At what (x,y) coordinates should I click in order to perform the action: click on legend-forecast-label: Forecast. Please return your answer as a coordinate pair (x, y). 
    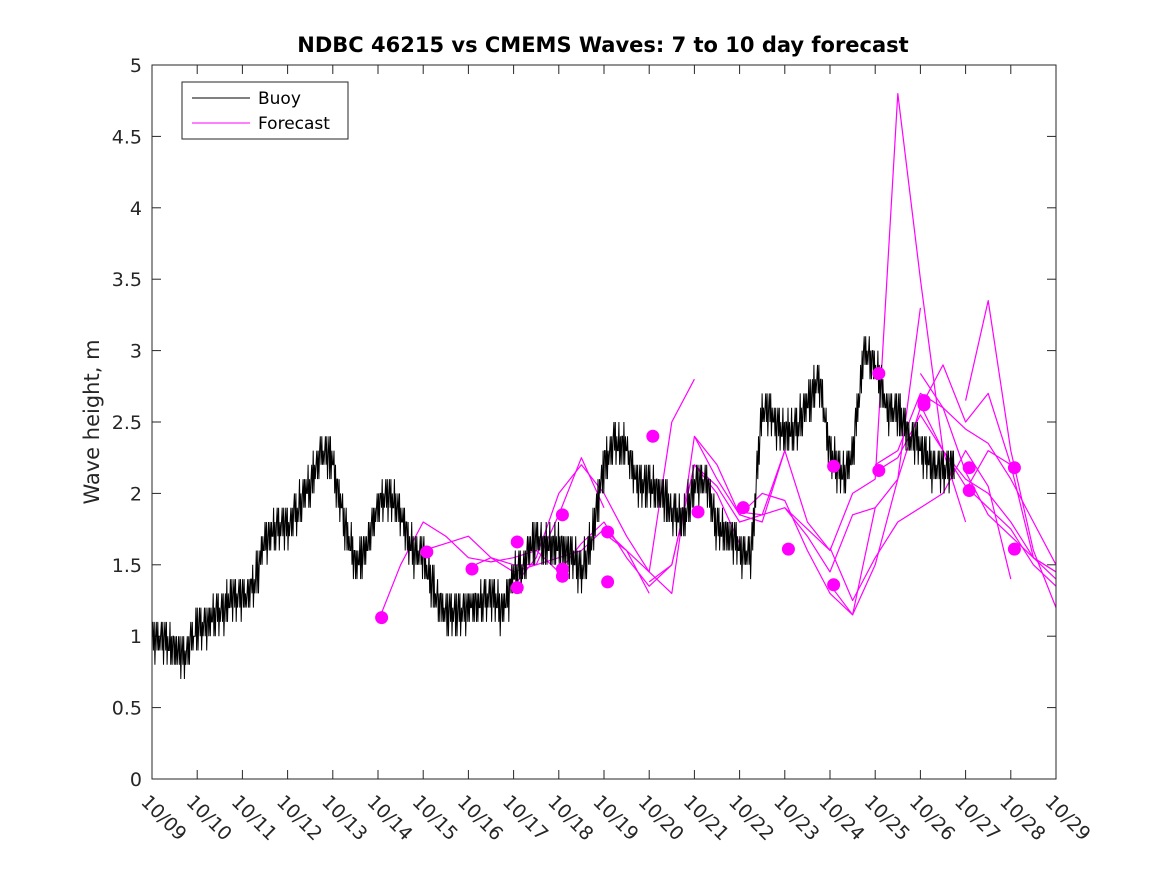
    Looking at the image, I should click on (294, 124).